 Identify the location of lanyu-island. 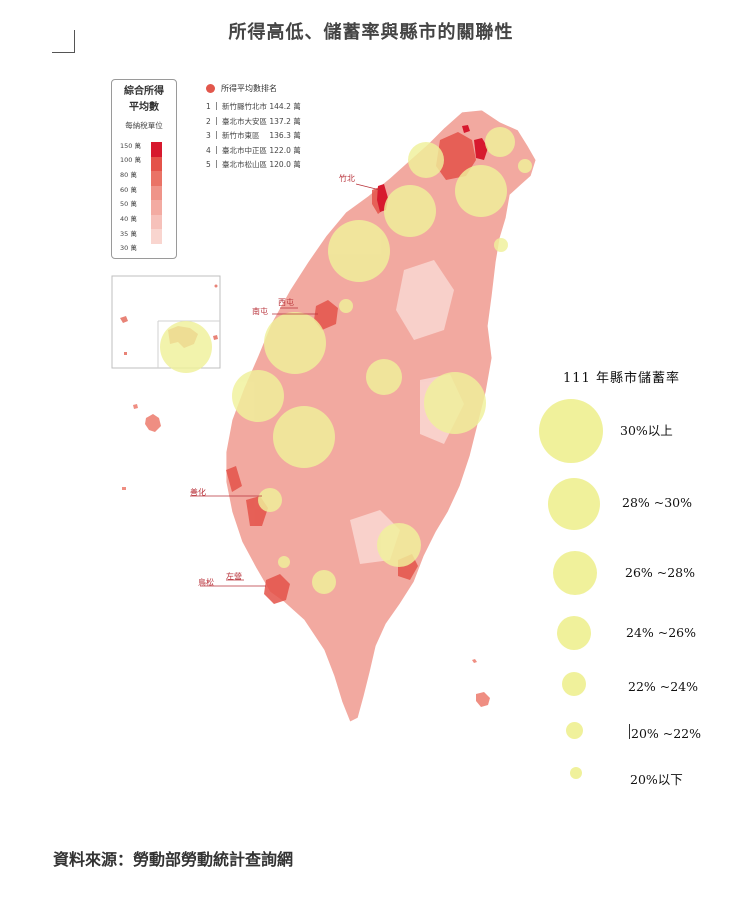
(483, 699).